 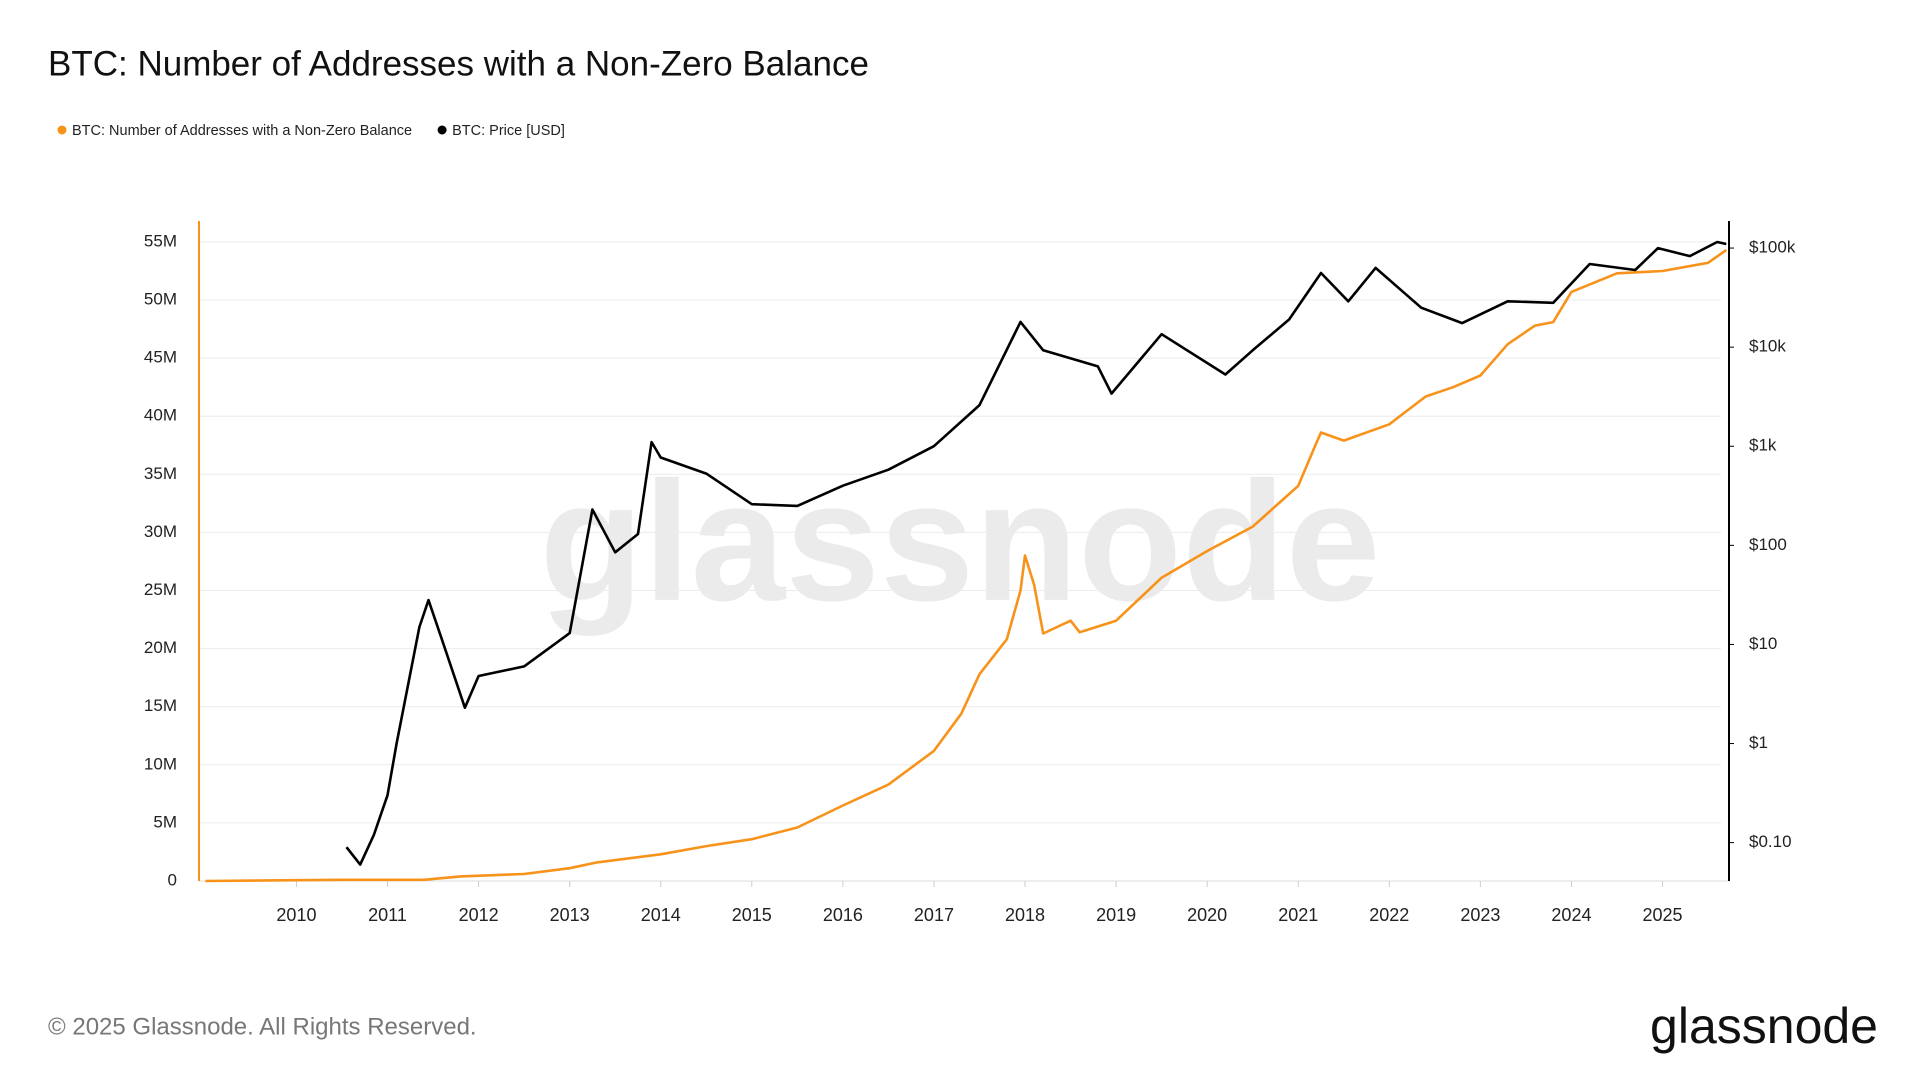 What do you see at coordinates (960, 542) in the screenshot?
I see `watermark: glassnode` at bounding box center [960, 542].